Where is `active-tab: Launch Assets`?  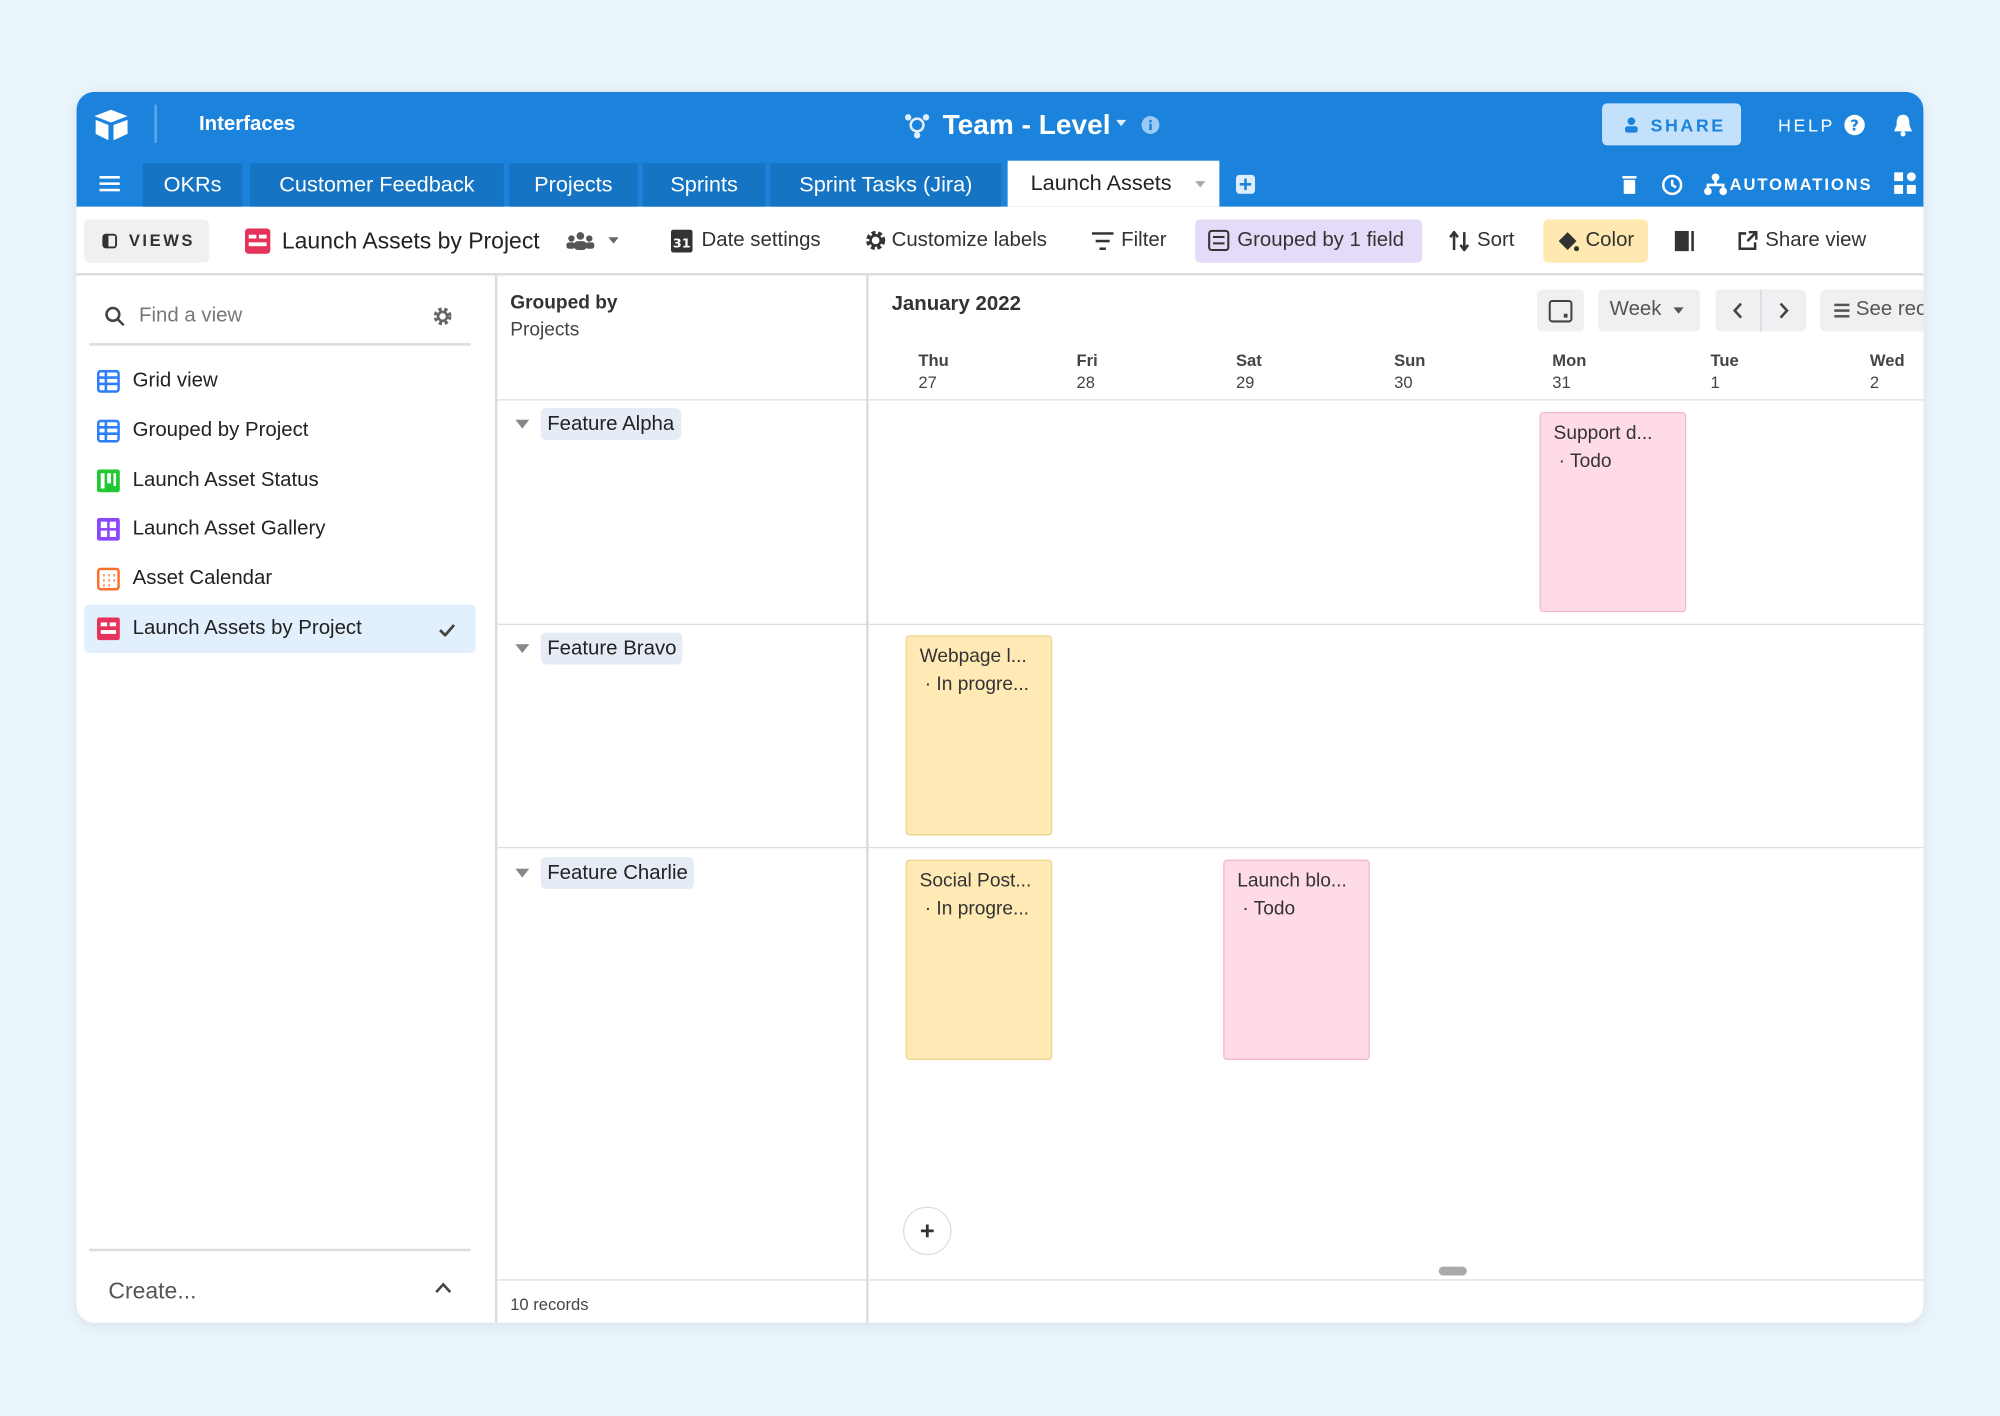
active-tab: Launch Assets is located at coordinates (1113, 183).